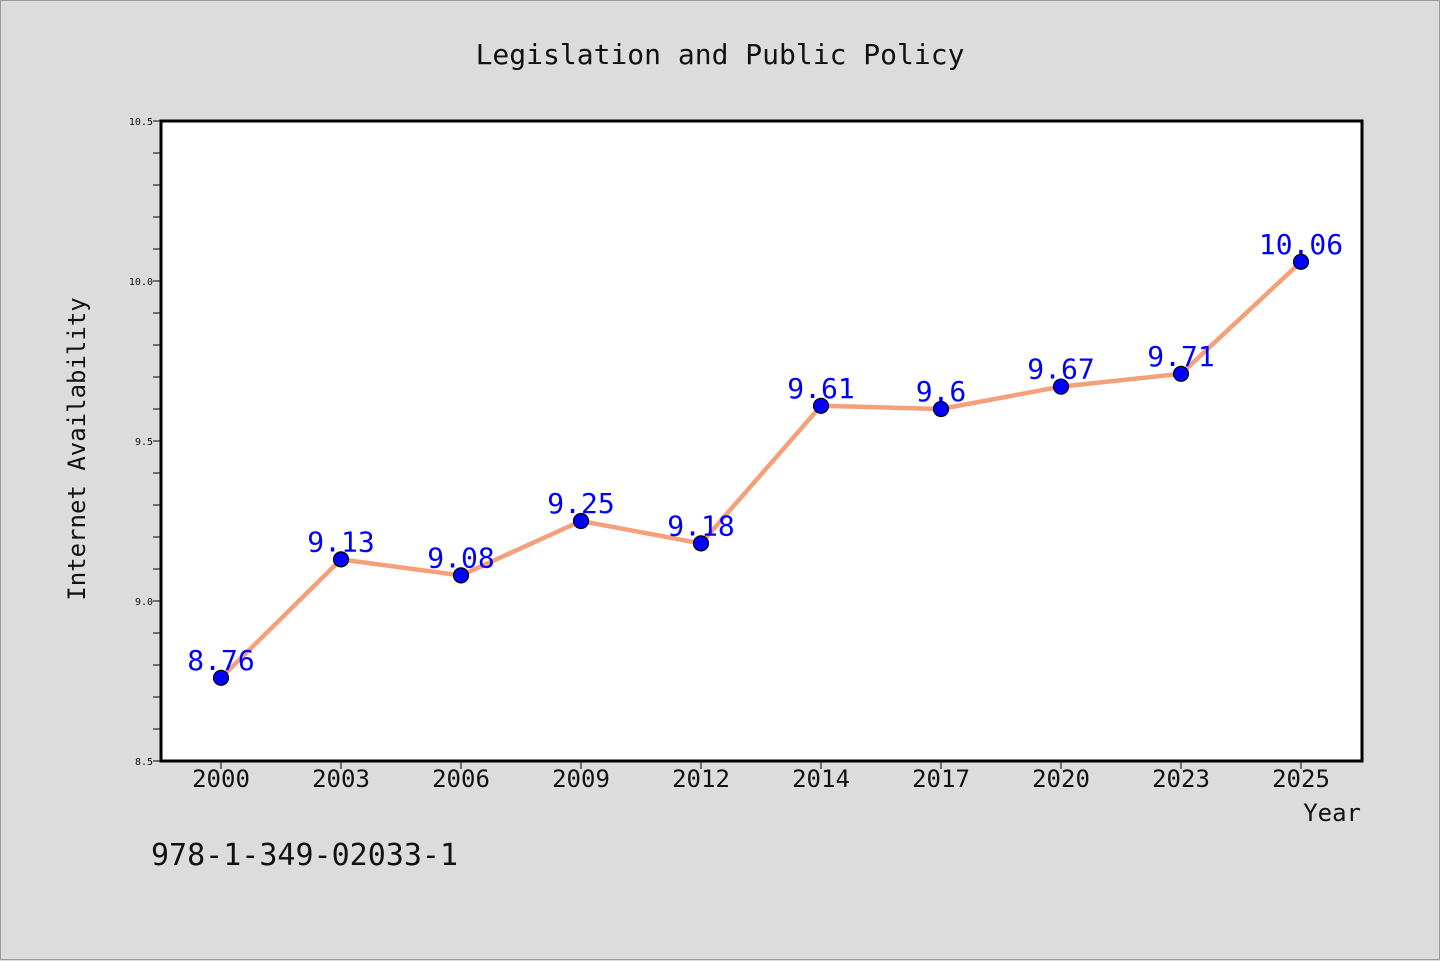  Describe the element at coordinates (221, 779) in the screenshot. I see `x-tick-label: 2000` at that location.